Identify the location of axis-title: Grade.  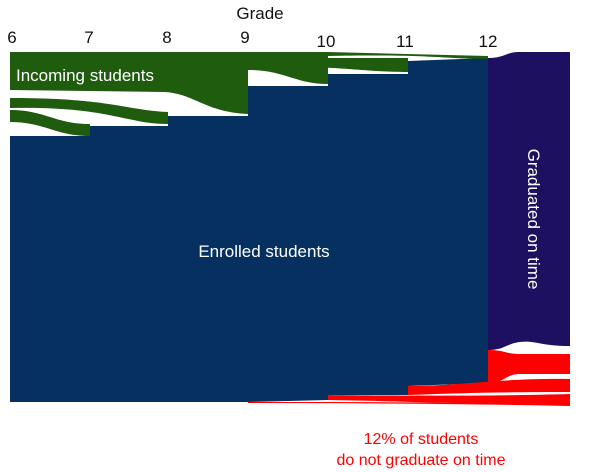
(259, 13).